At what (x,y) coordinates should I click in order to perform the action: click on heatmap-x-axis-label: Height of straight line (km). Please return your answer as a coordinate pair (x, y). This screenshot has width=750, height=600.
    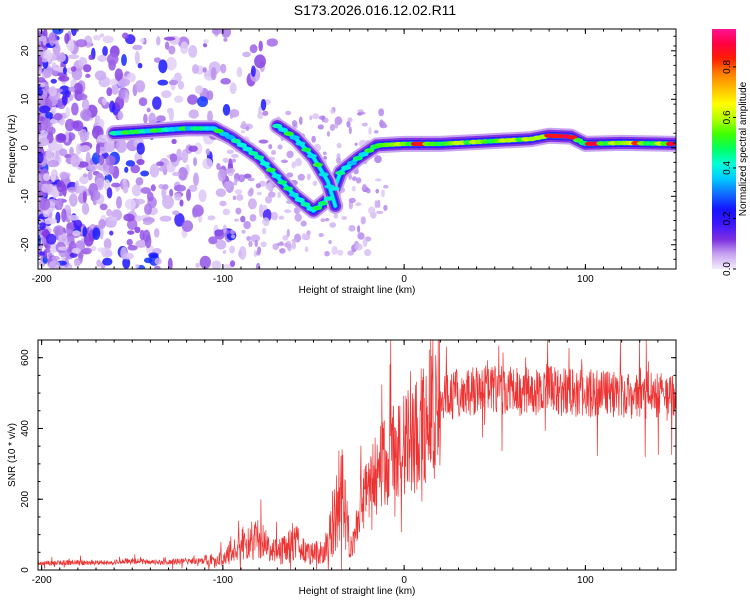
    Looking at the image, I should click on (357, 290).